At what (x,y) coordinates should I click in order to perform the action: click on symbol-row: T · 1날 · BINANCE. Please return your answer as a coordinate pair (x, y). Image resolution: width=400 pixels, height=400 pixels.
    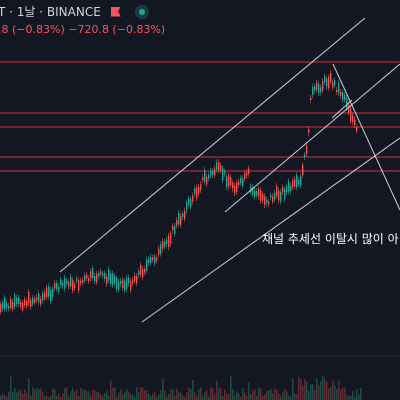
    Looking at the image, I should click on (74, 11).